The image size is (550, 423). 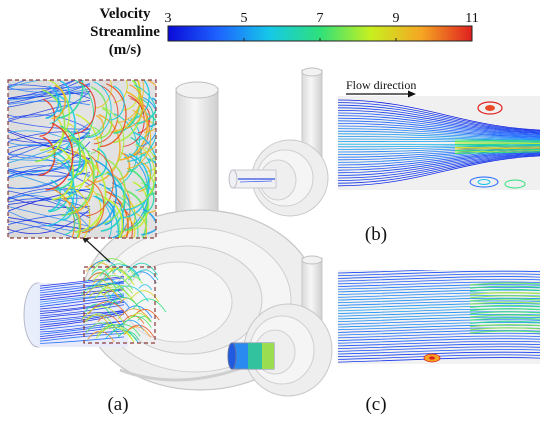 What do you see at coordinates (125, 14) in the screenshot?
I see `legend-title-line1: Velocity` at bounding box center [125, 14].